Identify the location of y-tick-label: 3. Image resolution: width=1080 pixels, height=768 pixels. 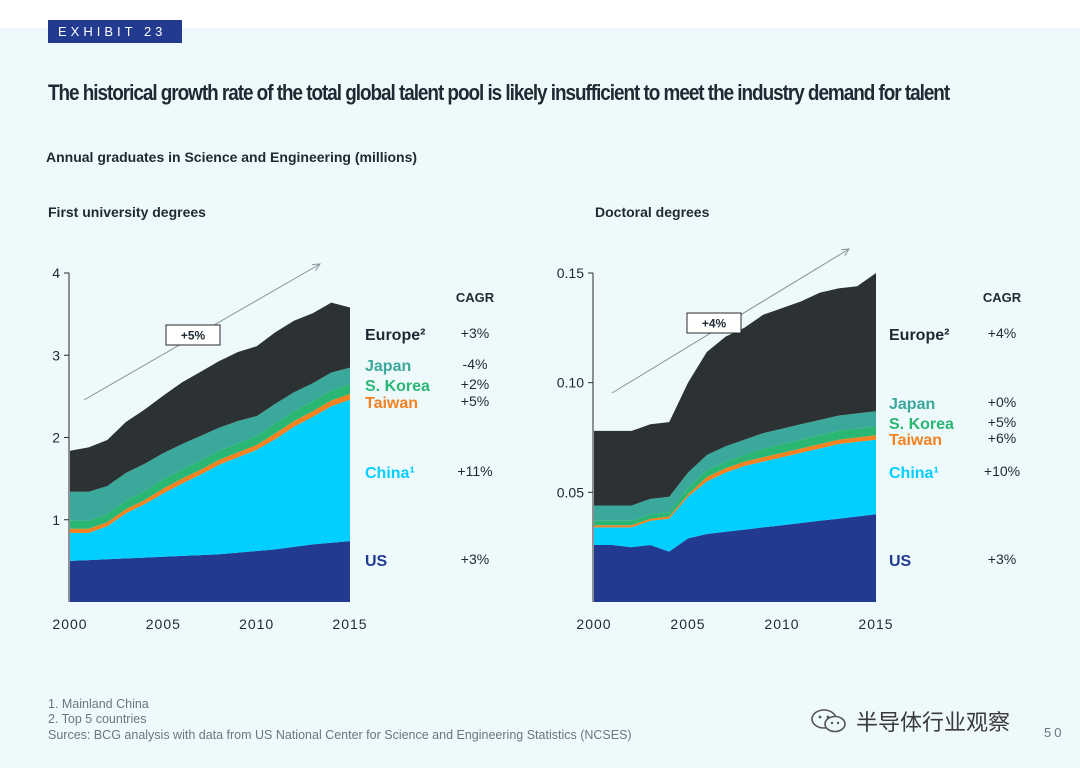
(56, 355).